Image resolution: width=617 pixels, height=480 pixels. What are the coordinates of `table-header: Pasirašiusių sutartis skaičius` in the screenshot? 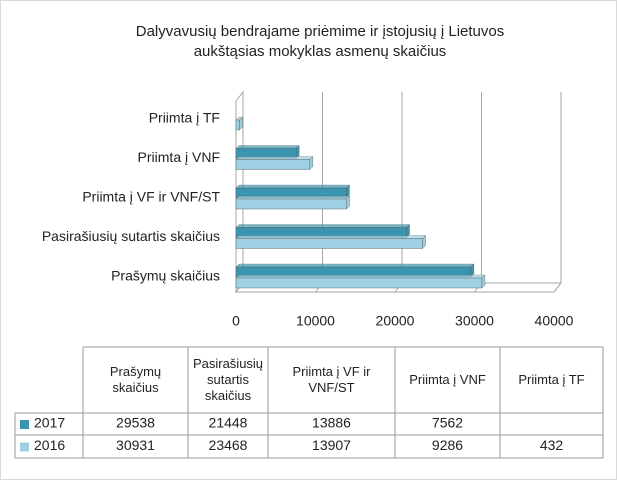 It's located at (228, 379).